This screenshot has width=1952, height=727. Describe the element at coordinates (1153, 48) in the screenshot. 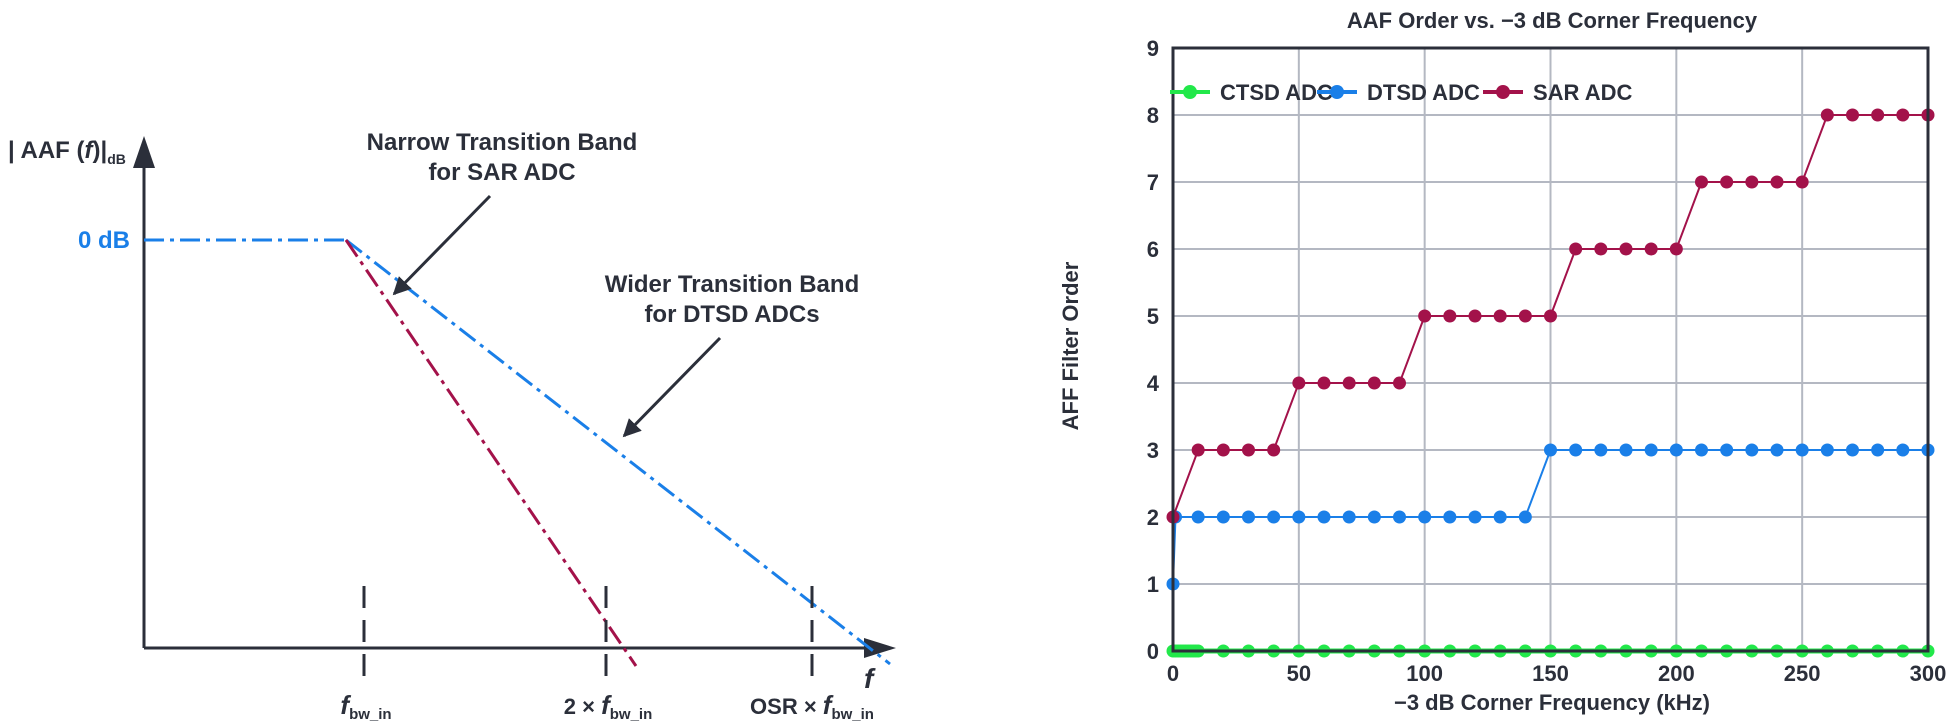

I see `y-tick-label: 9` at that location.